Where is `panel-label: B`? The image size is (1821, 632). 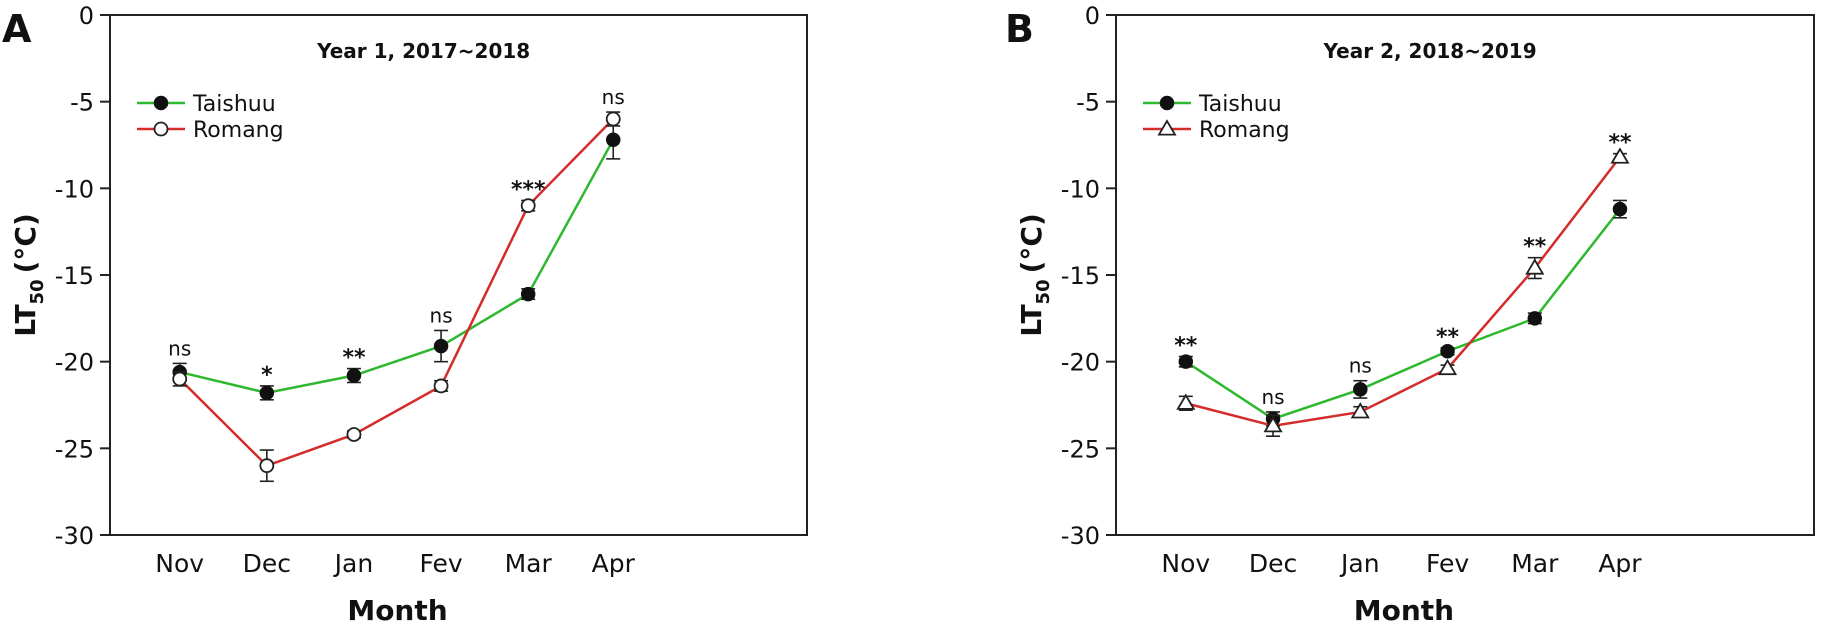 panel-label: B is located at coordinates (1019, 29).